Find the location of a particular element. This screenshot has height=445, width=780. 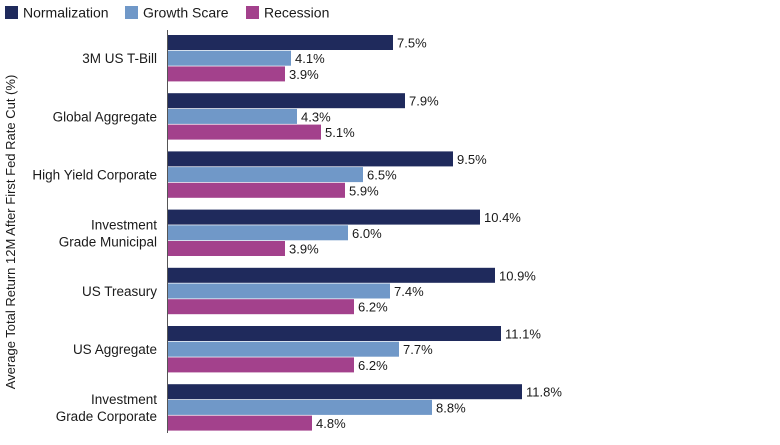

data-label-6-3: 6.2% is located at coordinates (373, 365).